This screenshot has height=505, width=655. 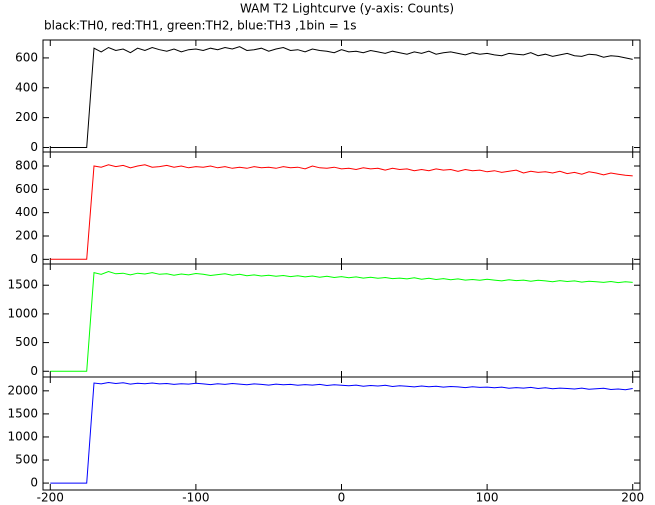 What do you see at coordinates (632, 498) in the screenshot?
I see `x-tick-label: 200` at bounding box center [632, 498].